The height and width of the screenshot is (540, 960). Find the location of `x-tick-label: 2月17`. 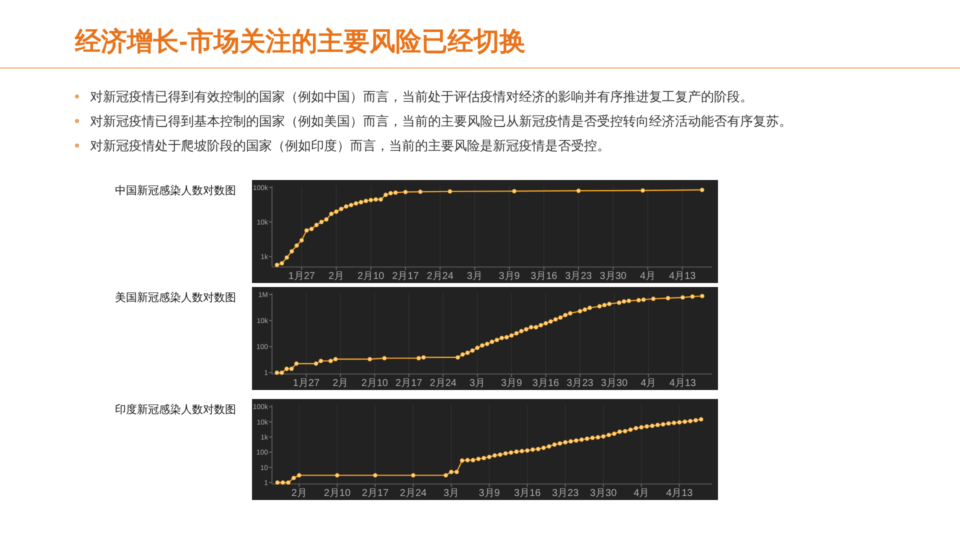

x-tick-label: 2月17 is located at coordinates (375, 493).